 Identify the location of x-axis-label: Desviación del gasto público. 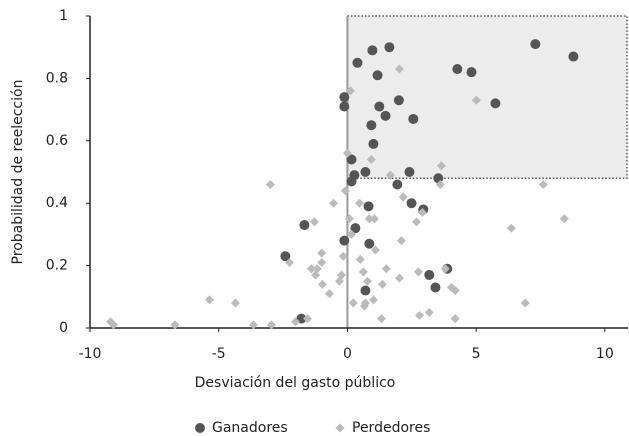
(295, 383).